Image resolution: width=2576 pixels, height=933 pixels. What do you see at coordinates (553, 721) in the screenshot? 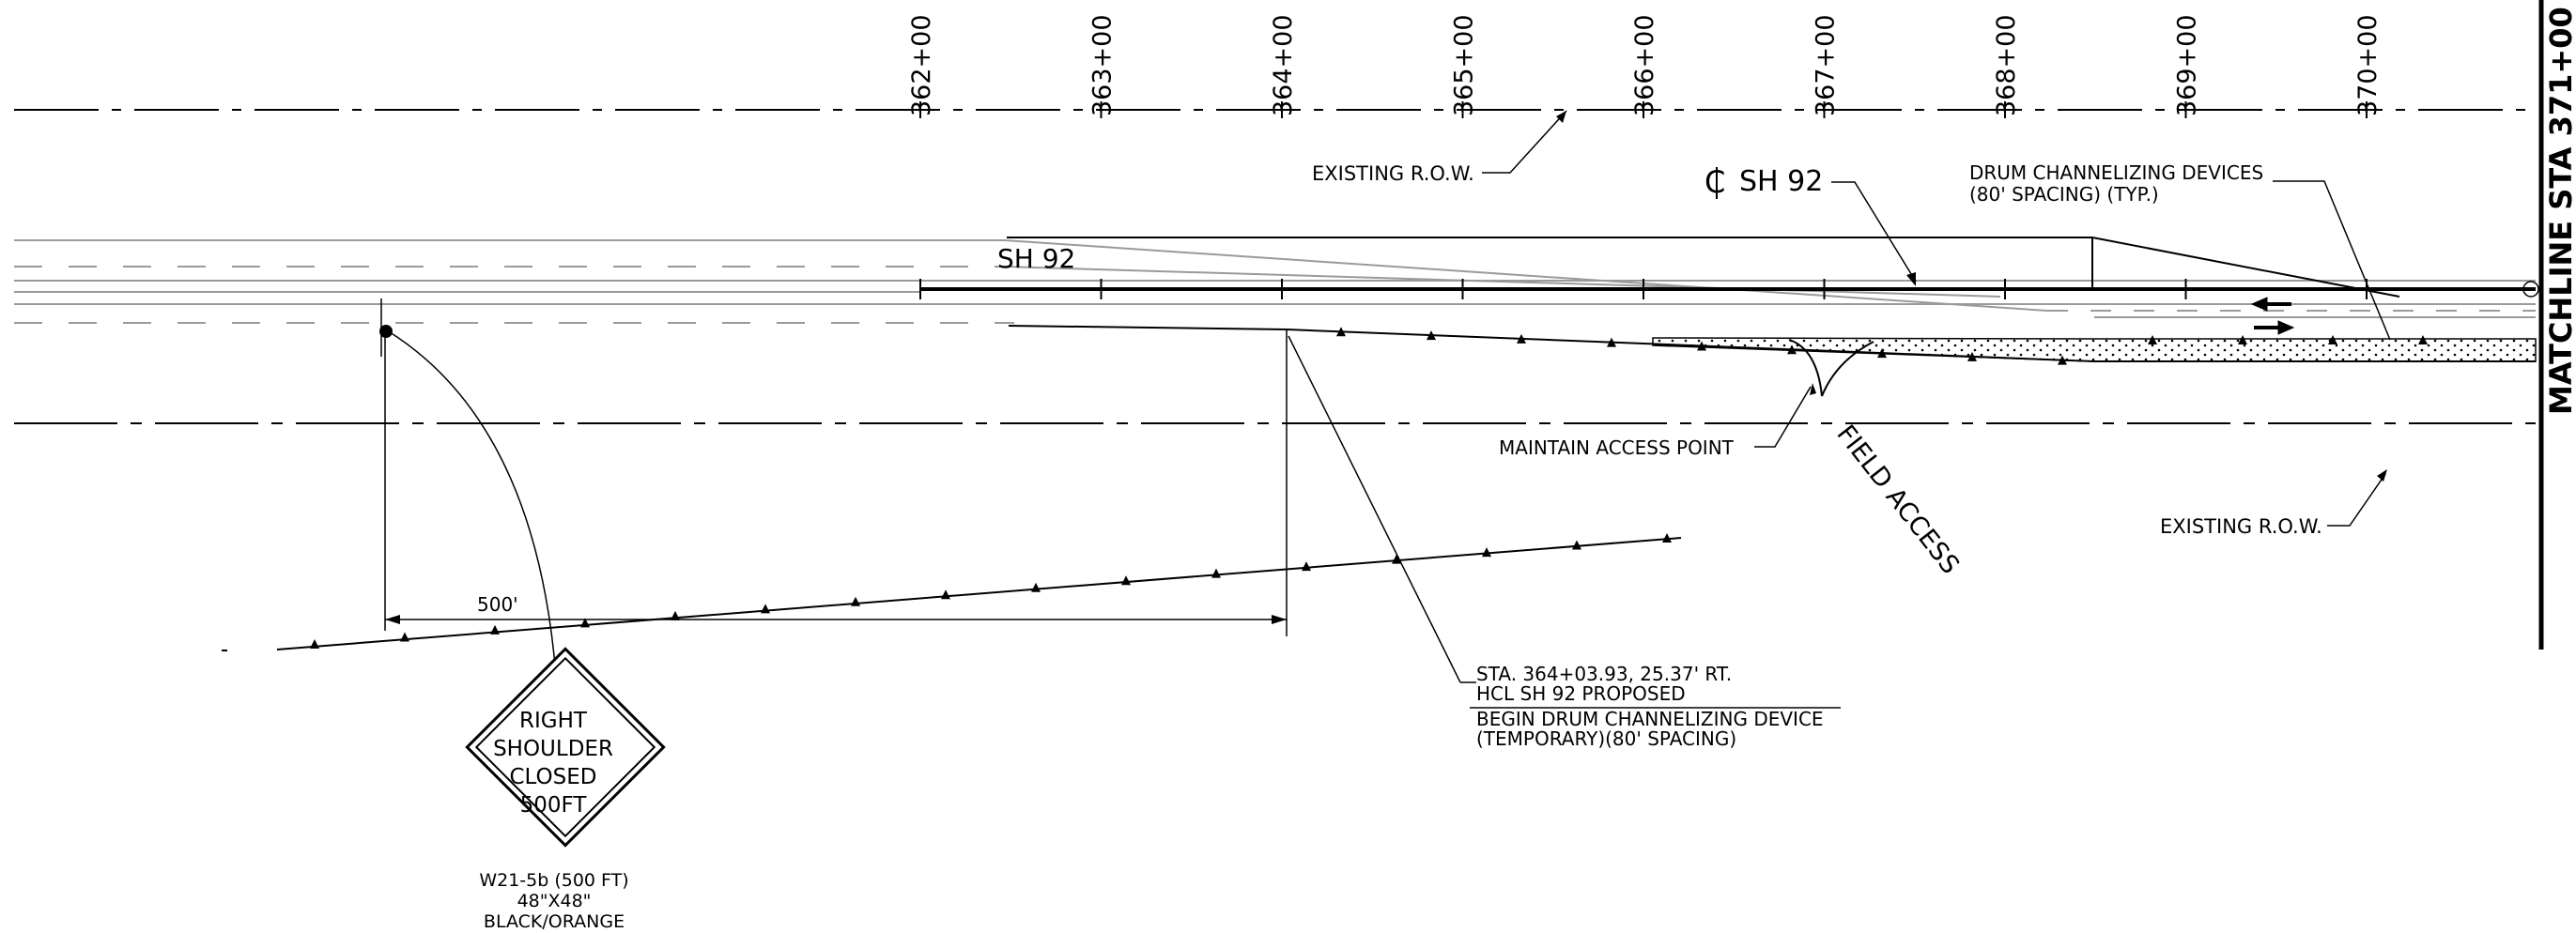
I see `sign-text-line1: RIGHT` at bounding box center [553, 721].